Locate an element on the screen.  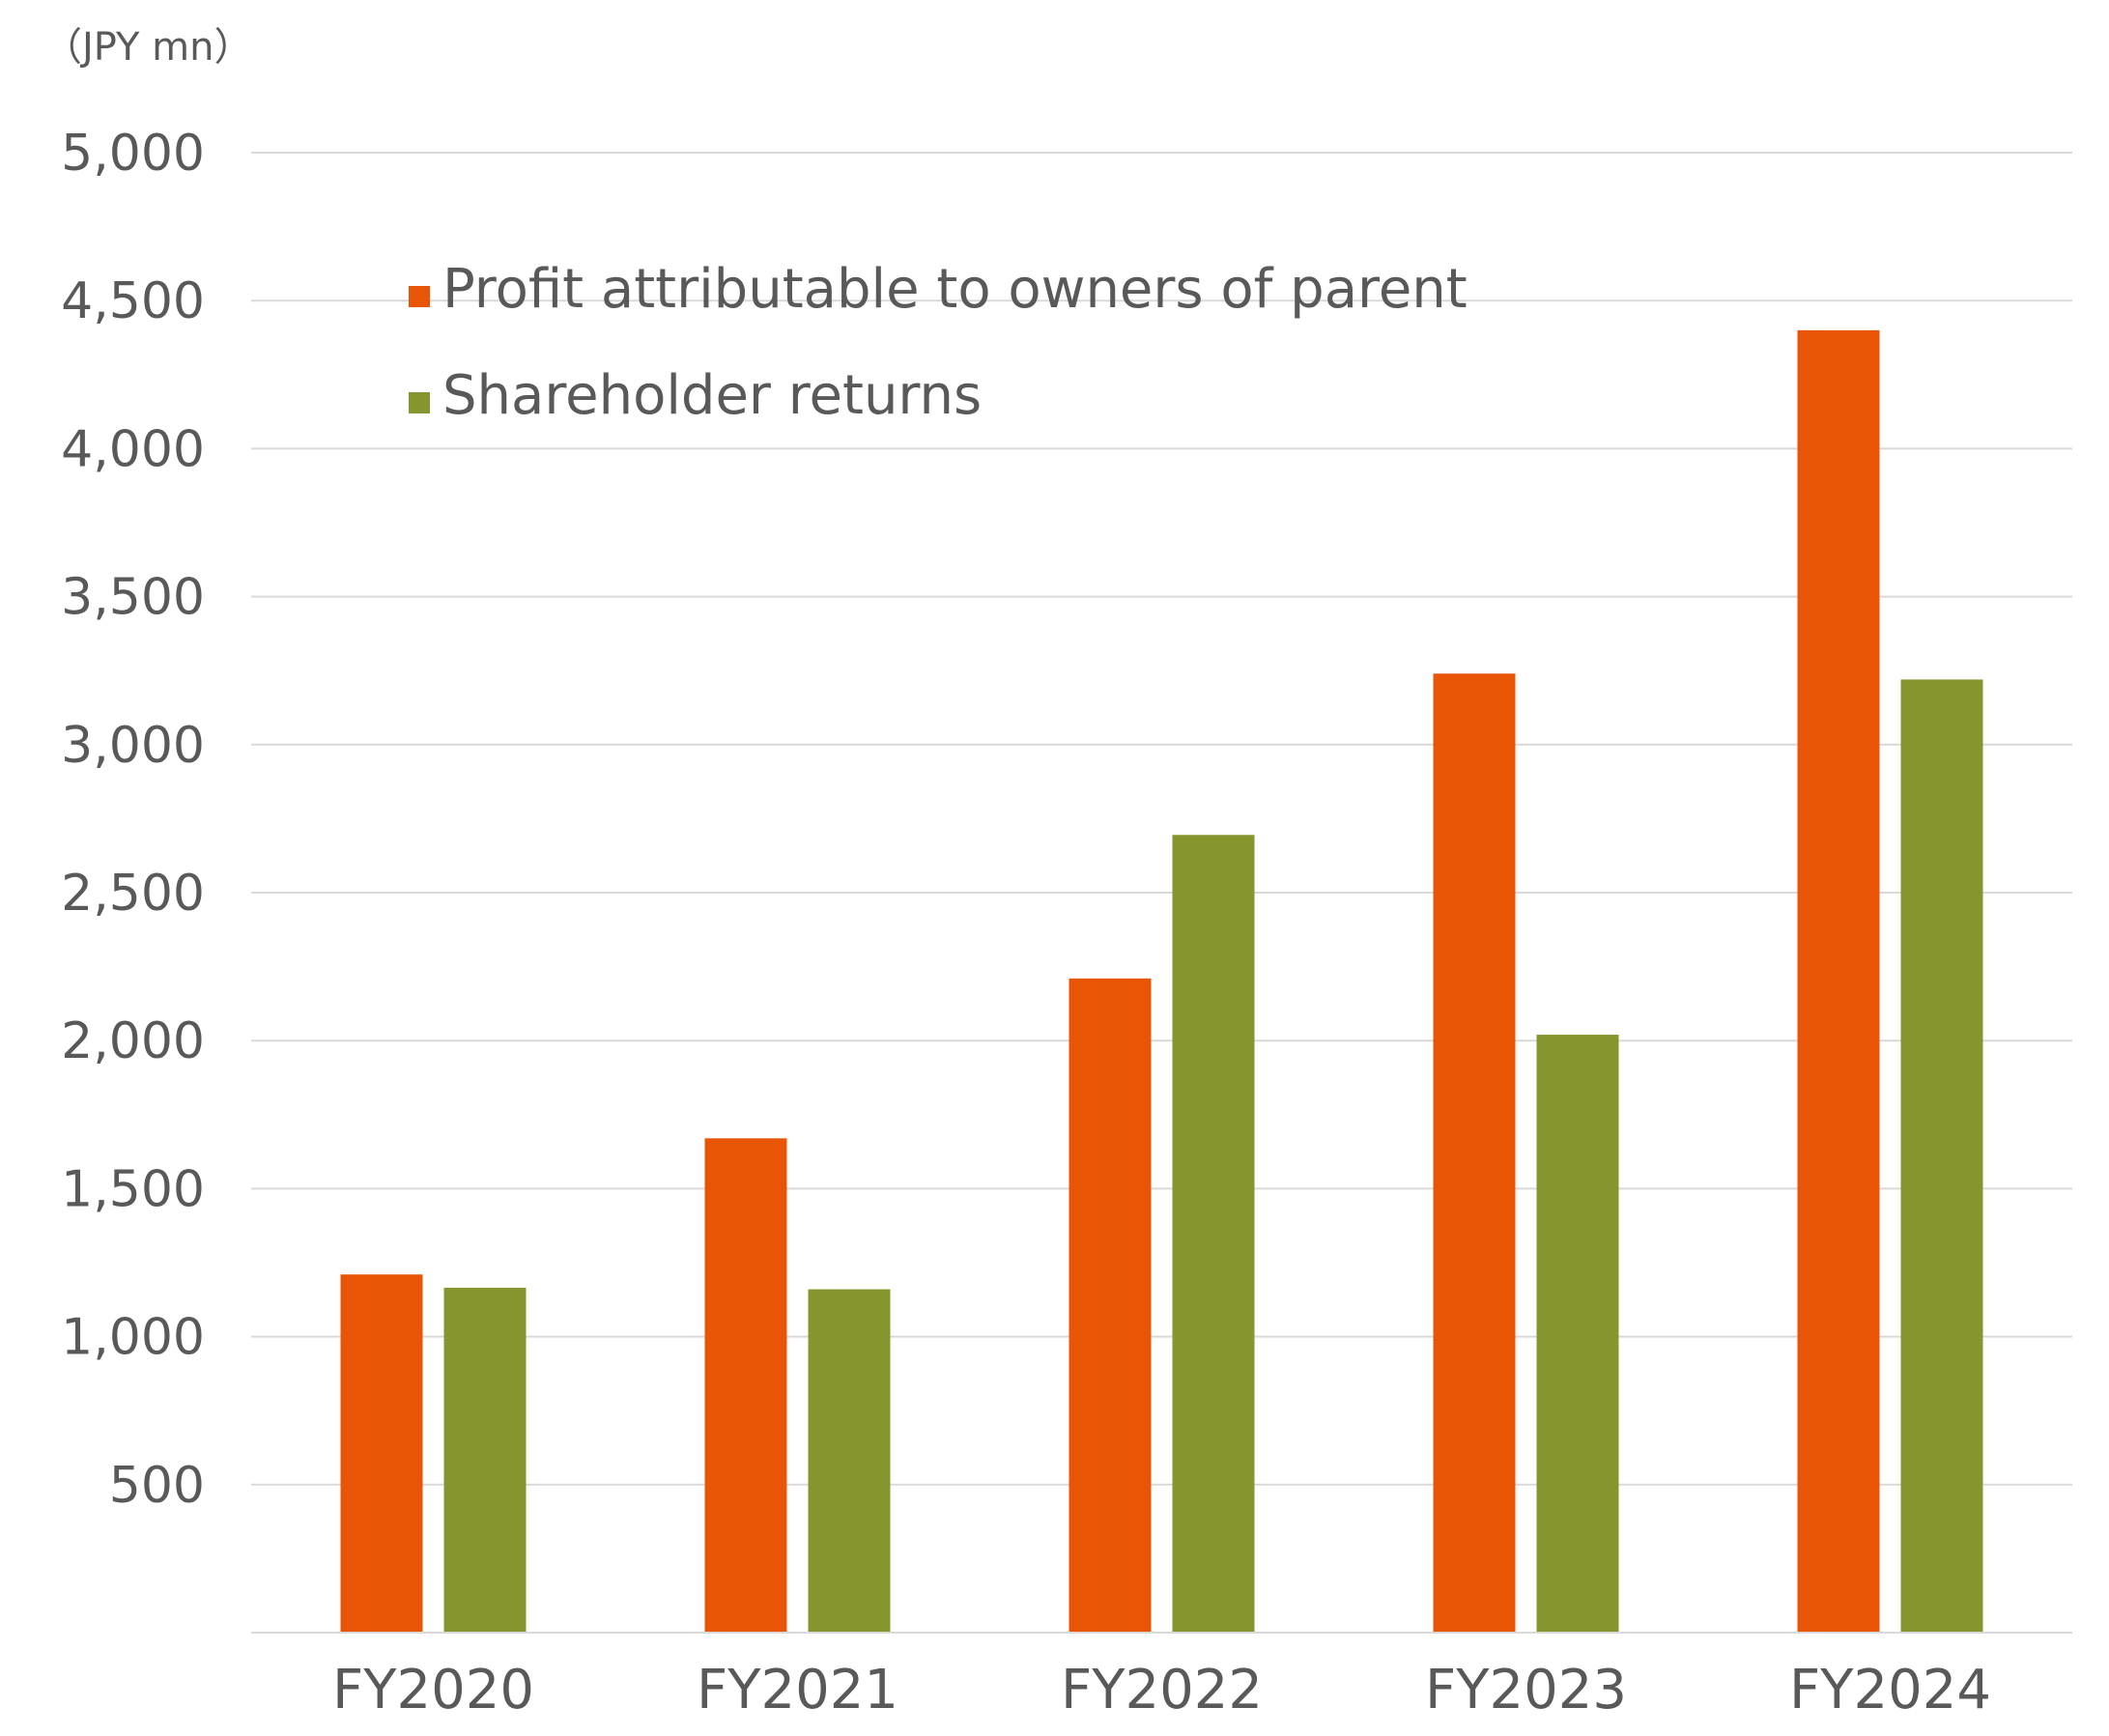
y-tick-label: 3,500 is located at coordinates (133, 598).